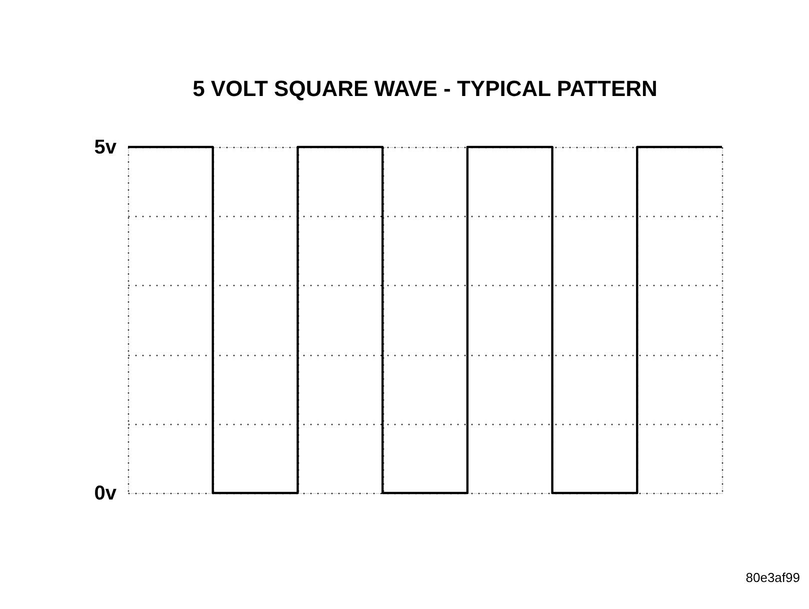 This screenshot has width=809, height=609. What do you see at coordinates (773, 577) in the screenshot?
I see `text: 80e3af99` at bounding box center [773, 577].